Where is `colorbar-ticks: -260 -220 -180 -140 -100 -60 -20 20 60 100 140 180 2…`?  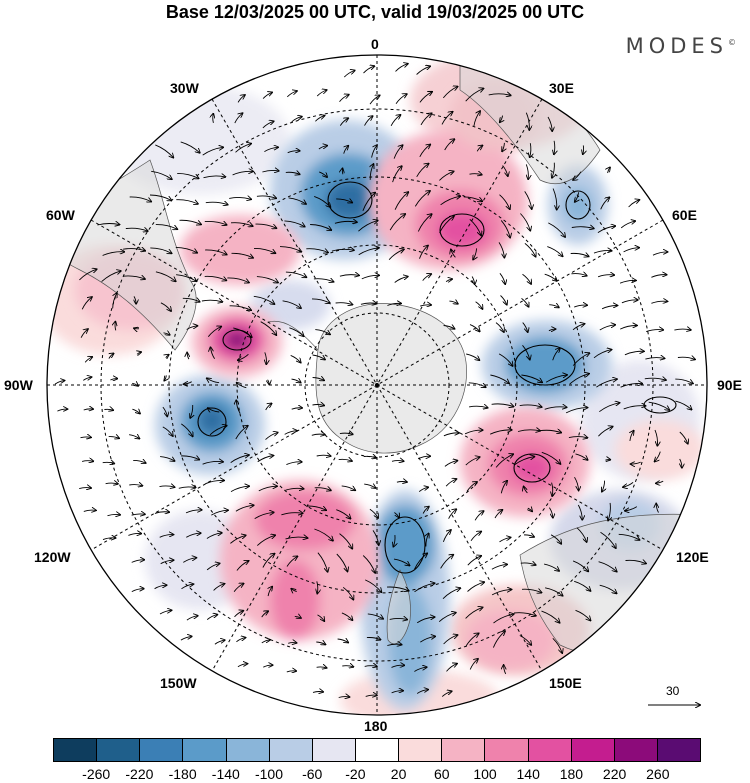 colorbar-ticks: -260 -220 -180 -140 -100 -60 -20 20 60 100 140 180 2… is located at coordinates (377, 774).